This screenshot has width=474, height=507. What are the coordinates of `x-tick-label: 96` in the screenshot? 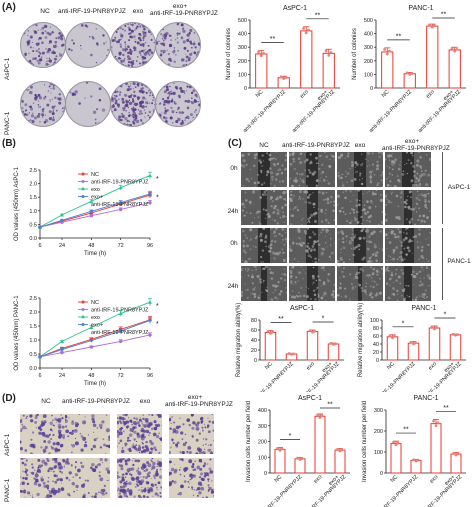 It's located at (150, 376).